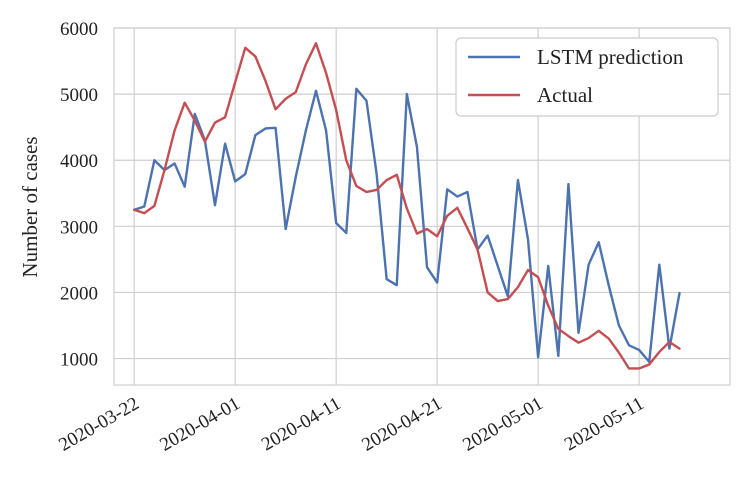  I want to click on legend-box, so click(587, 77).